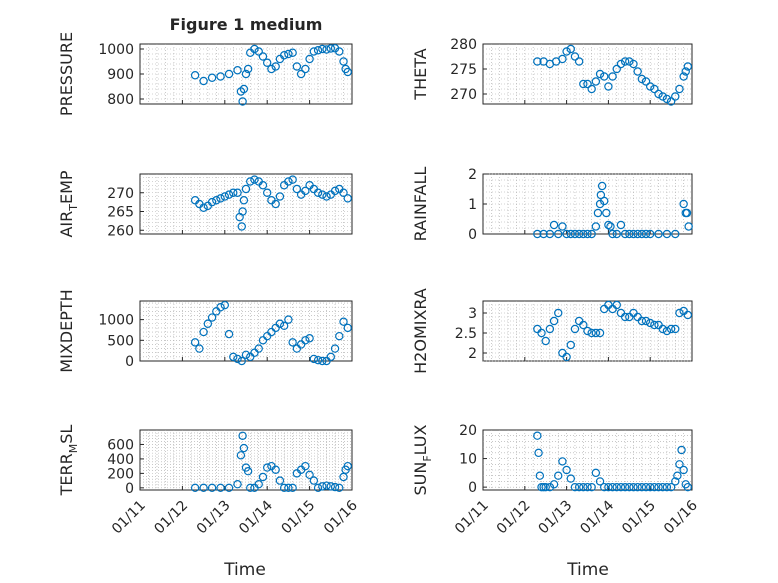 The image size is (778, 583). I want to click on x-tick-label: 01/14, so click(597, 517).